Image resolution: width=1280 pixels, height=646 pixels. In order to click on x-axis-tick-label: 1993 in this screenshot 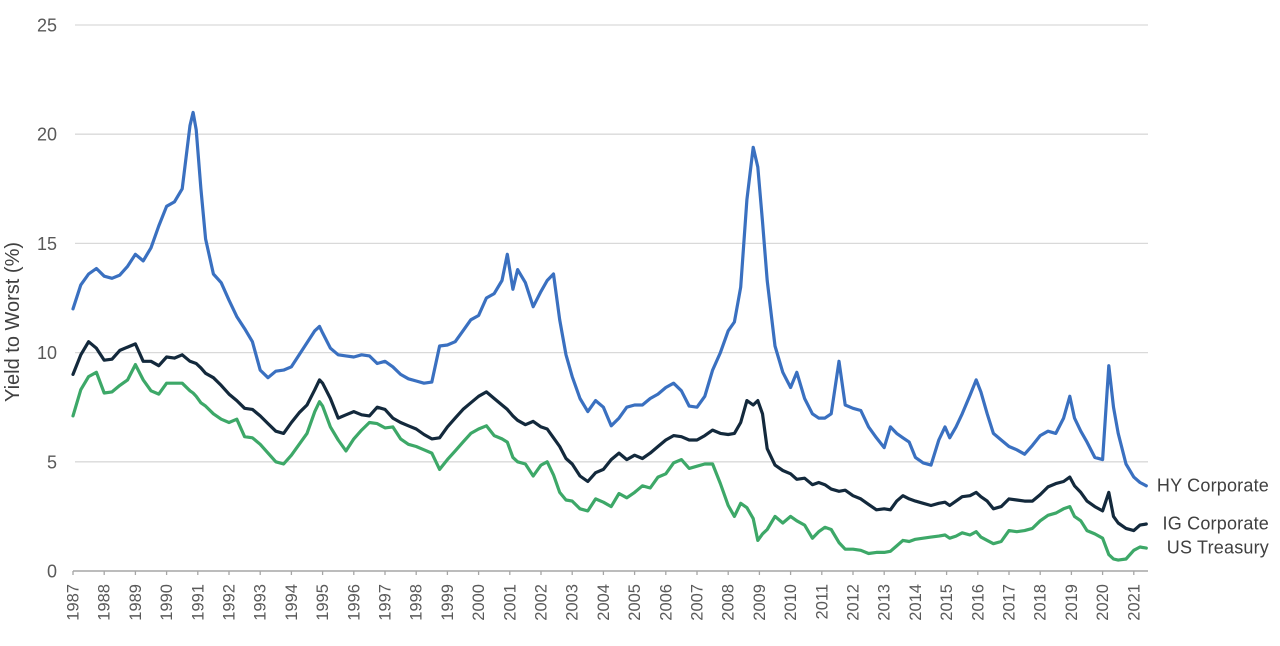, I will do `click(261, 602)`.